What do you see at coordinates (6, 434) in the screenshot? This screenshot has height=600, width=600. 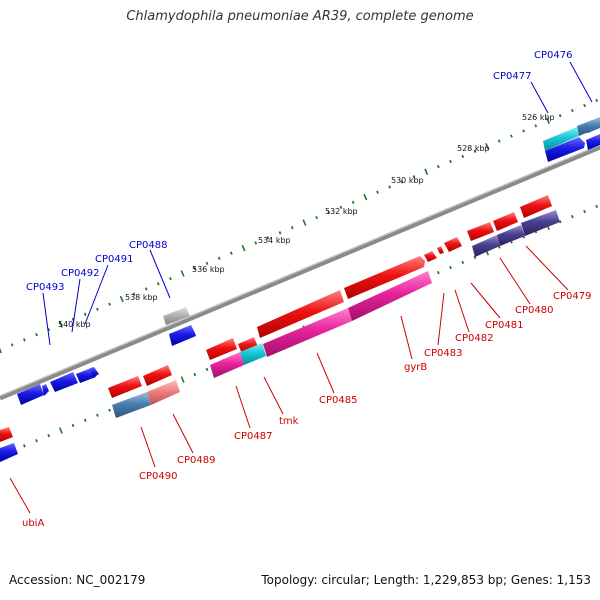 I see `gene-ubiA` at bounding box center [6, 434].